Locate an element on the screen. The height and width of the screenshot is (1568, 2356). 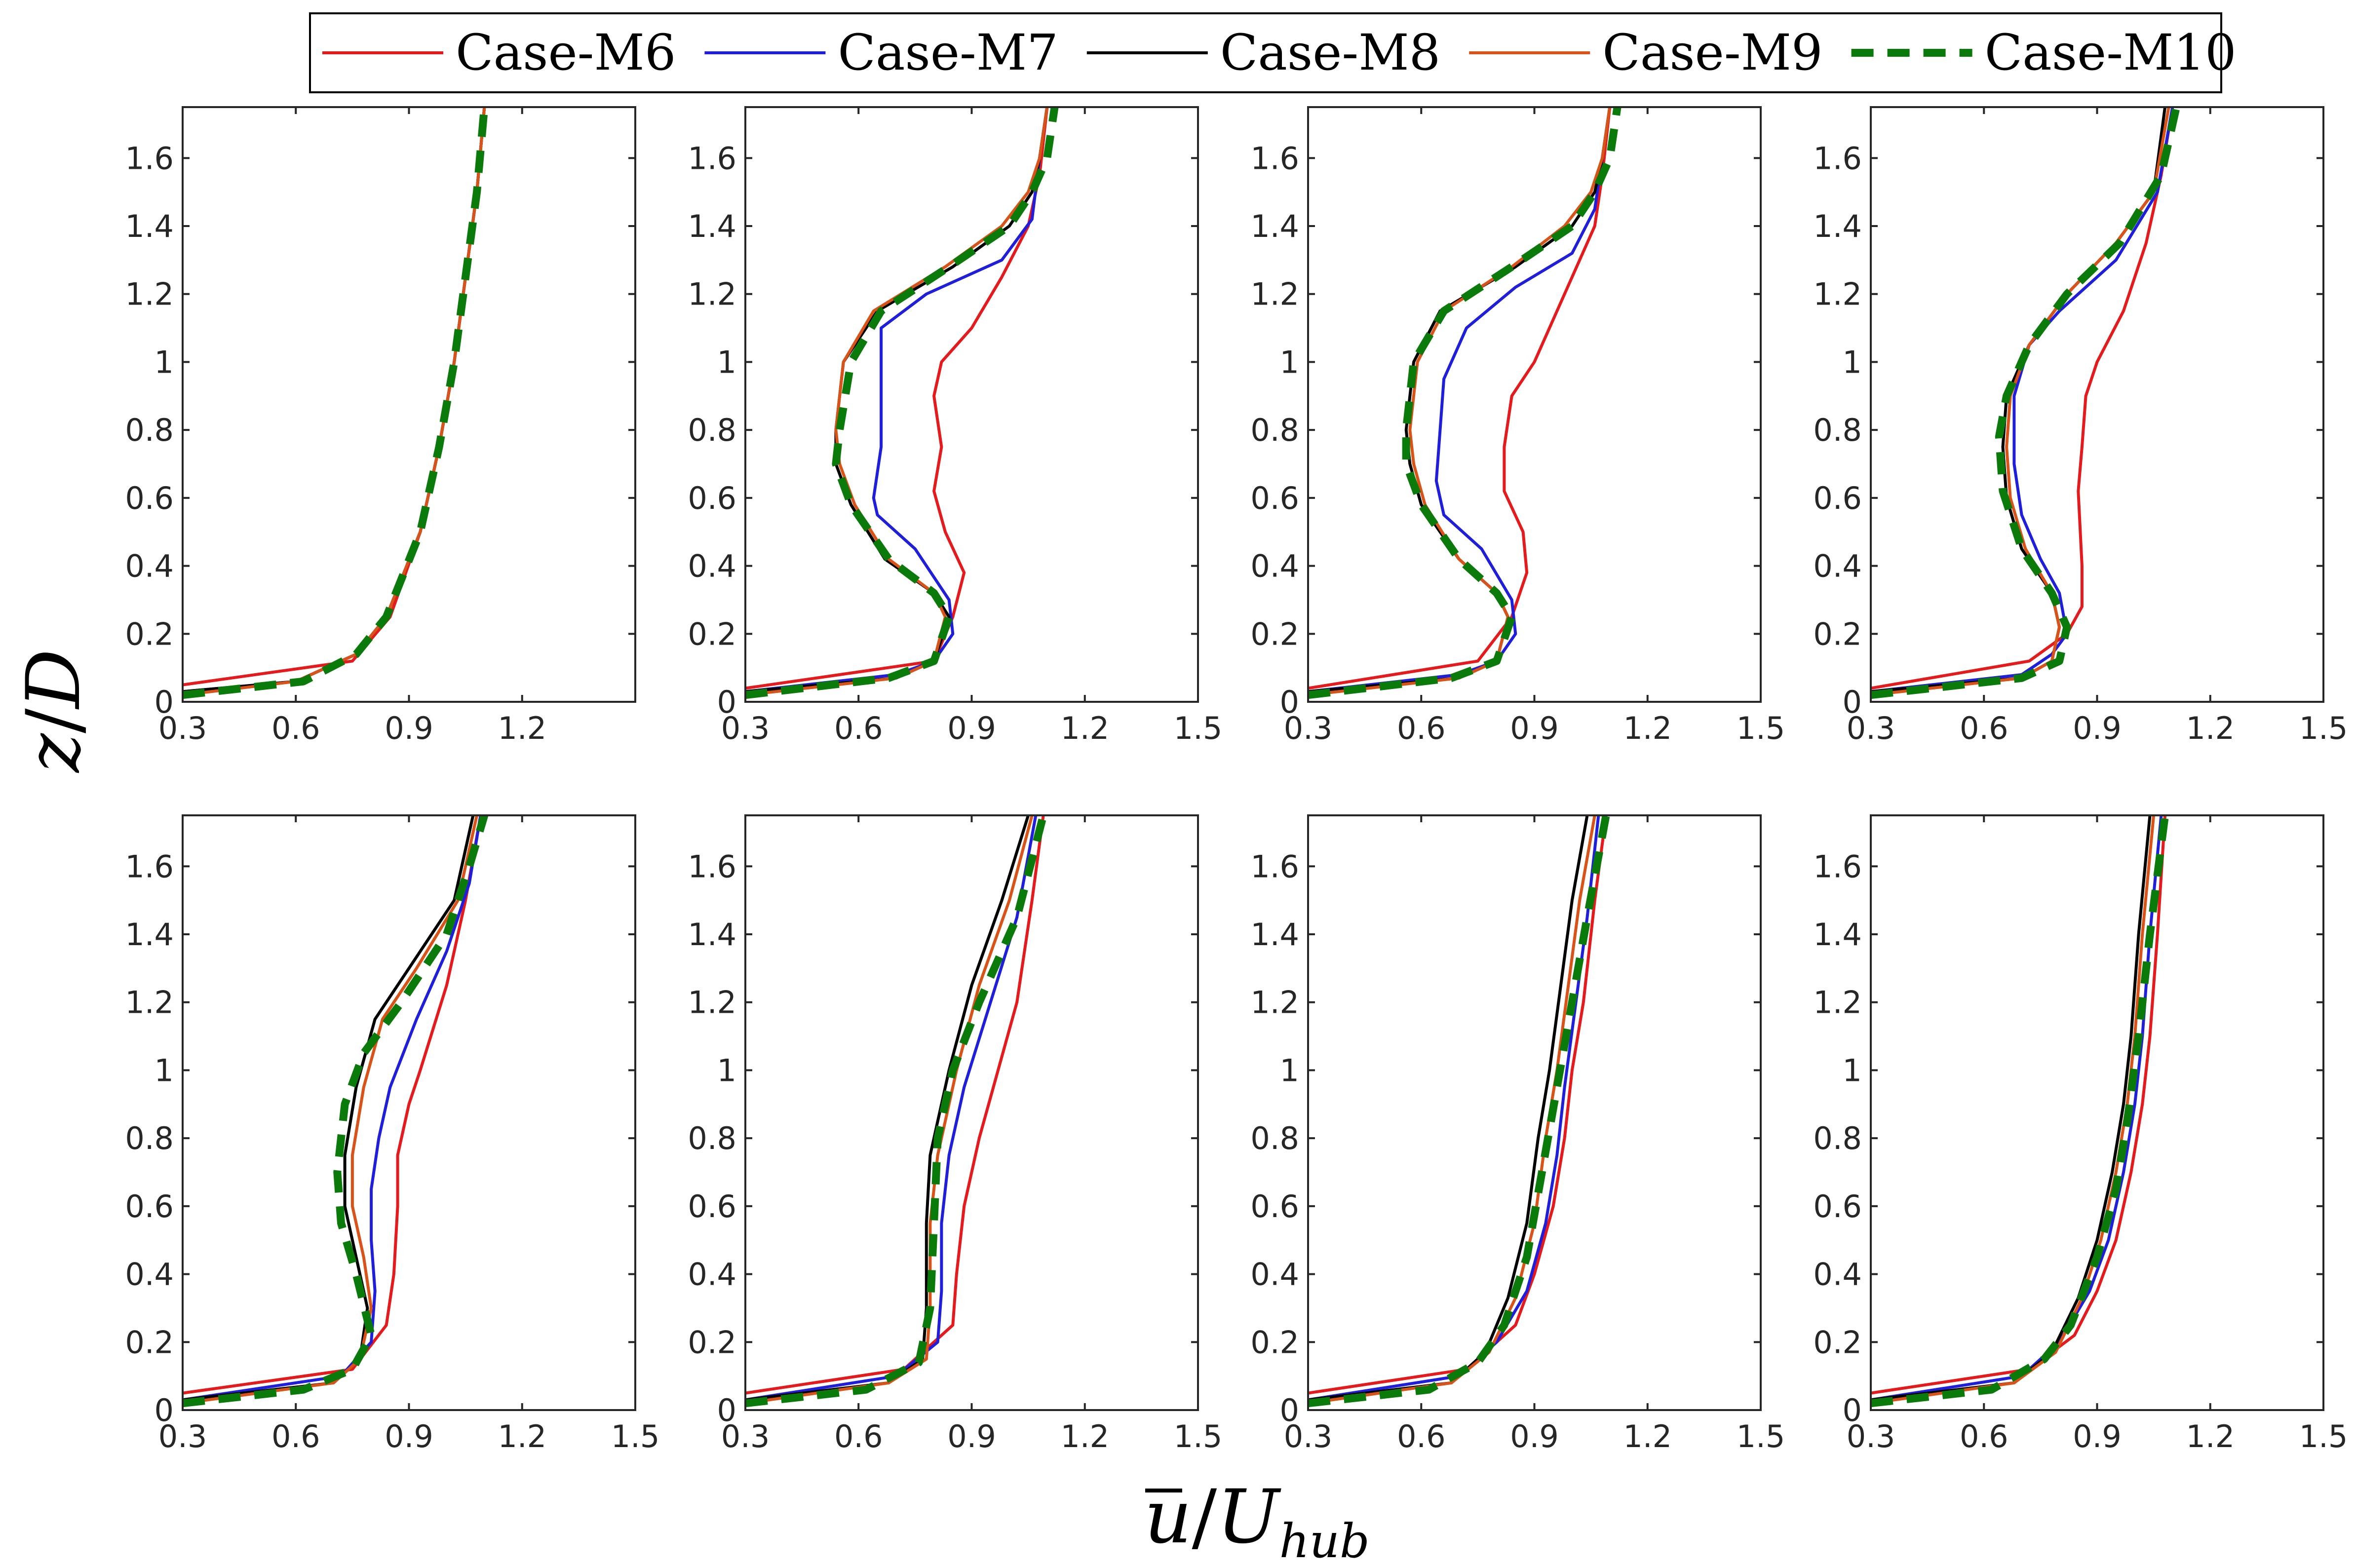
panel-6: 0 0.2 0.4 0.6 0.8 1 1.2 1.4 1.6 0.3 0.6 0.9 1.2 1.5 is located at coordinates (955, 1134).